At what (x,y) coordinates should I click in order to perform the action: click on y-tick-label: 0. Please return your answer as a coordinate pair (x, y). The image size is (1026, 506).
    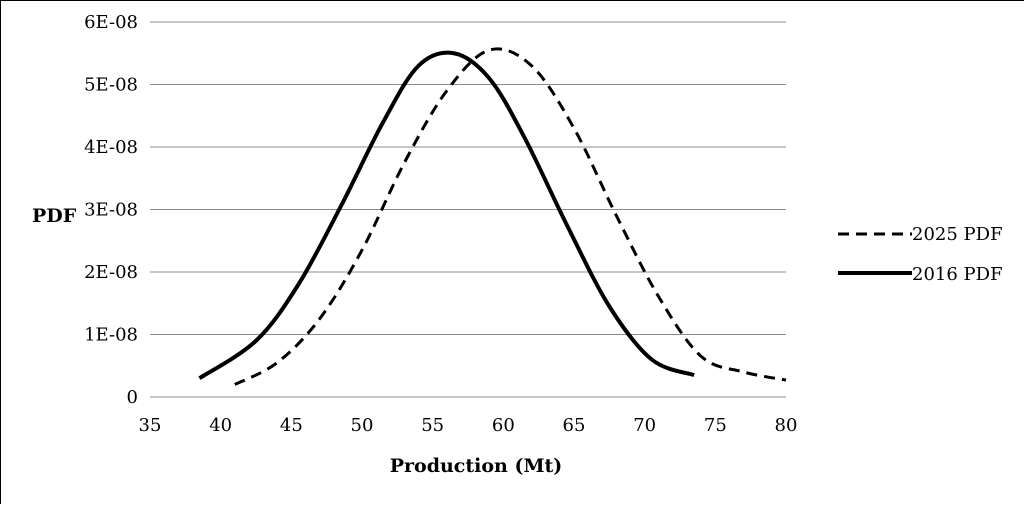
    Looking at the image, I should click on (132, 397).